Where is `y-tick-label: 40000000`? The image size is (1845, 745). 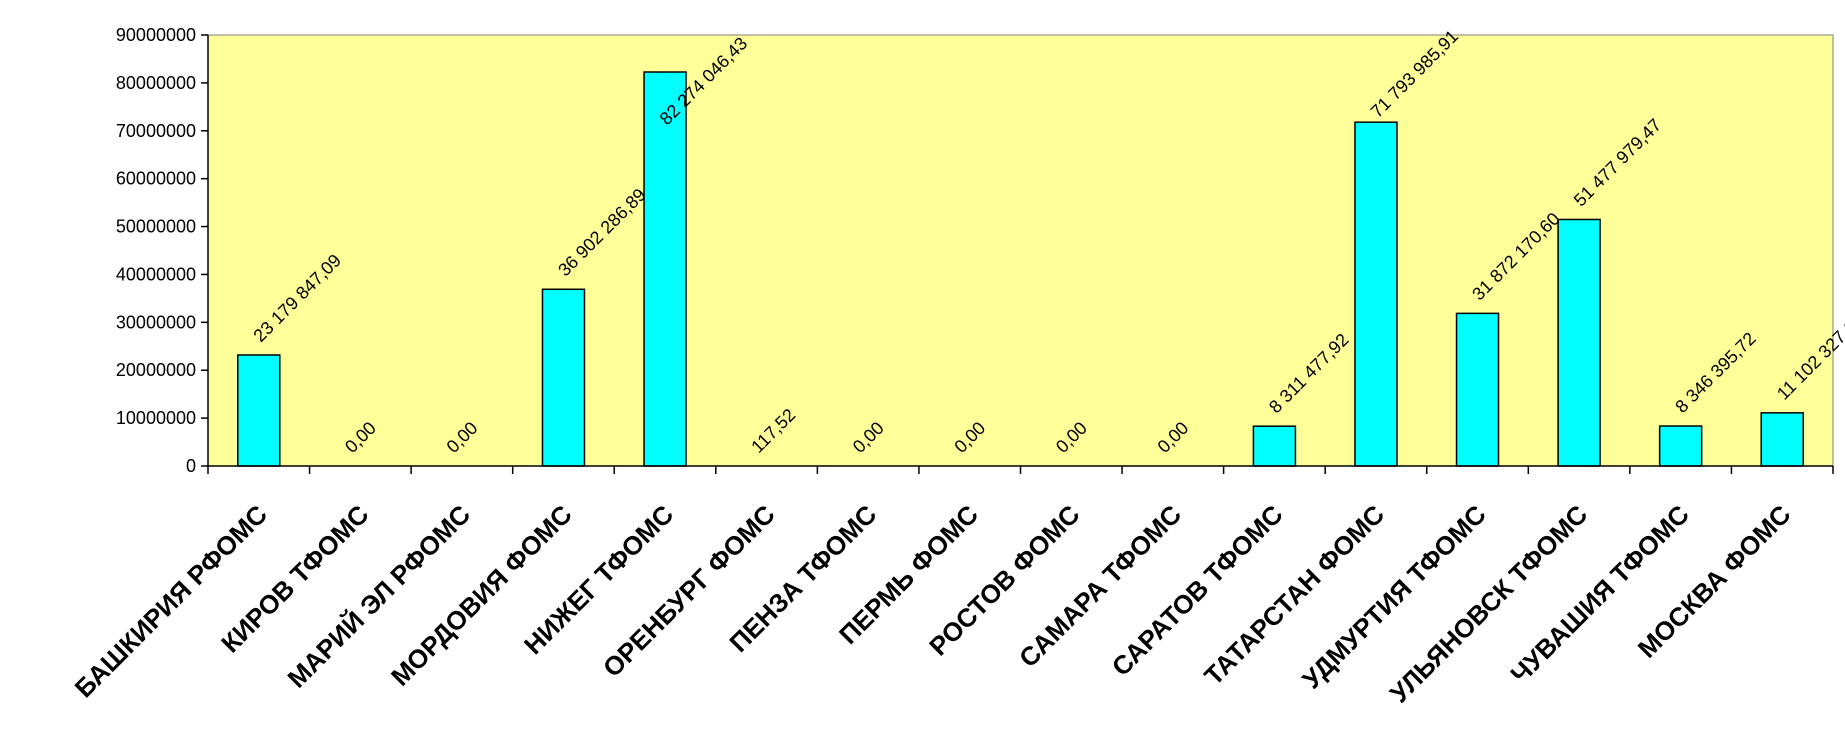
y-tick-label: 40000000 is located at coordinates (156, 274).